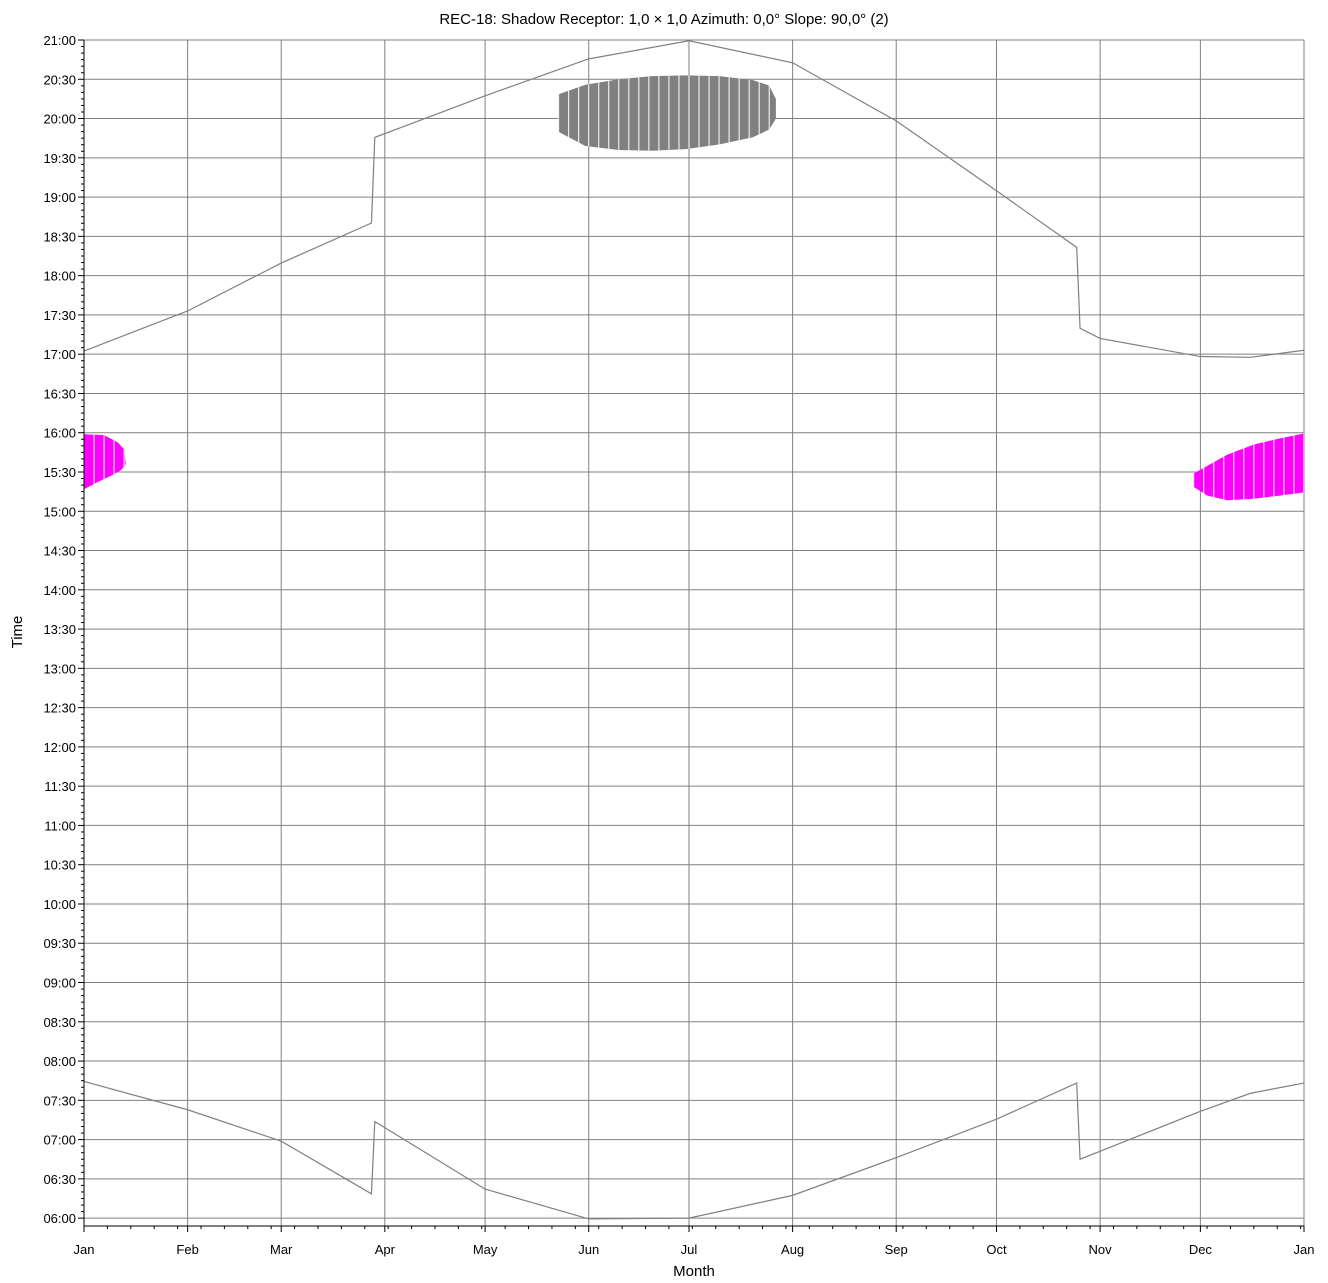 The height and width of the screenshot is (1283, 1328). I want to click on y-tick-label: 18:00, so click(59, 276).